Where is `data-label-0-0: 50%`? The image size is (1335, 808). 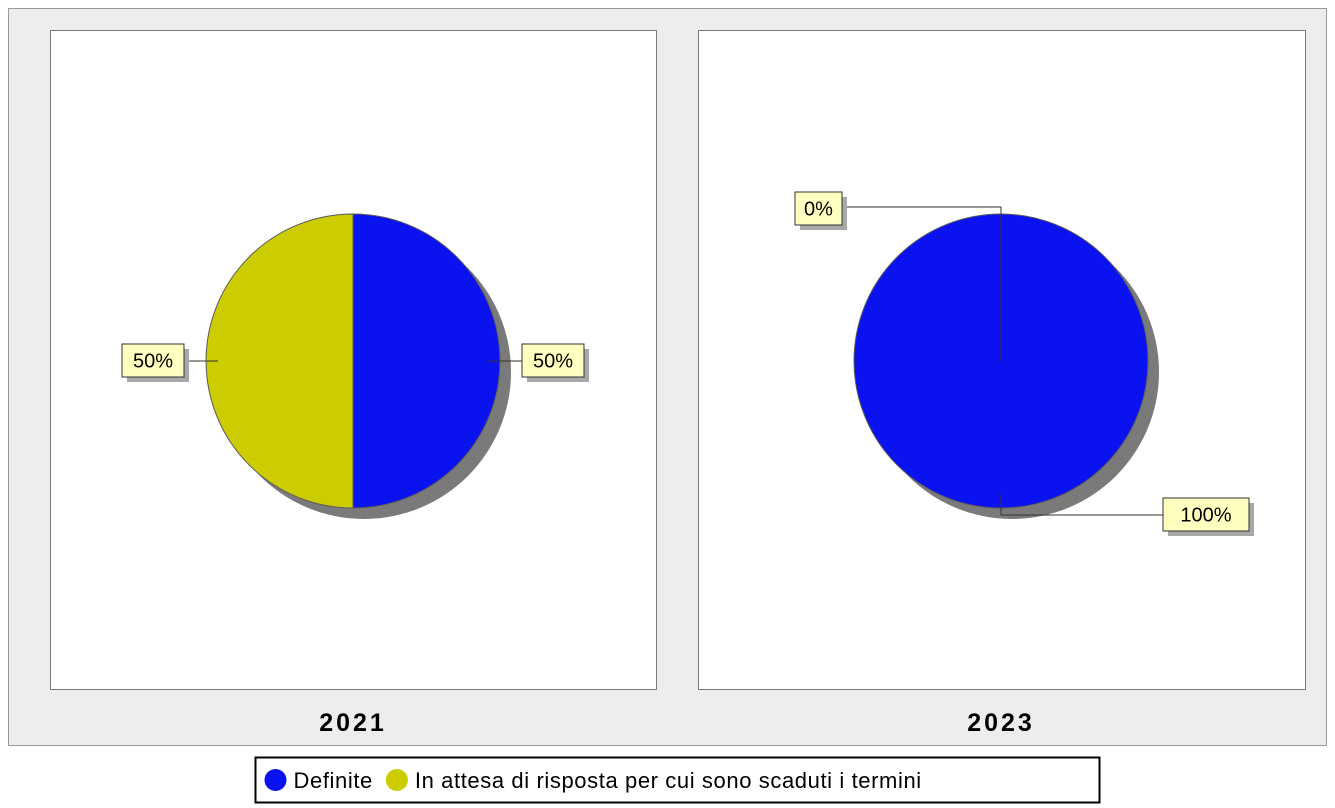
data-label-0-0: 50% is located at coordinates (553, 362).